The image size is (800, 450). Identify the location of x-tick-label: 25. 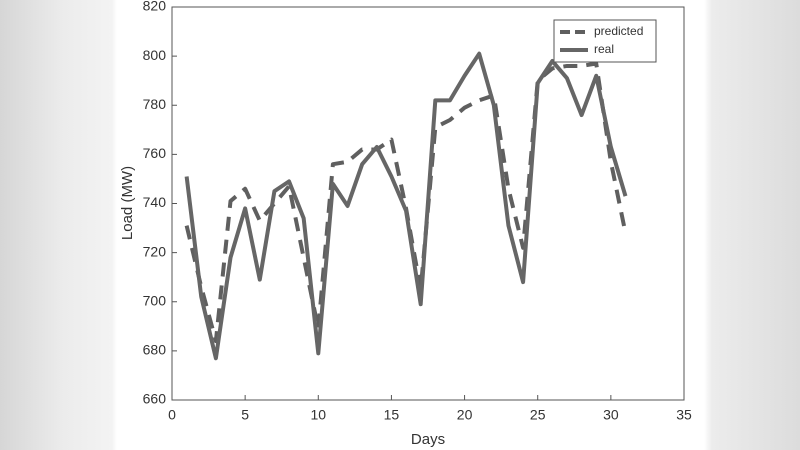
(538, 415).